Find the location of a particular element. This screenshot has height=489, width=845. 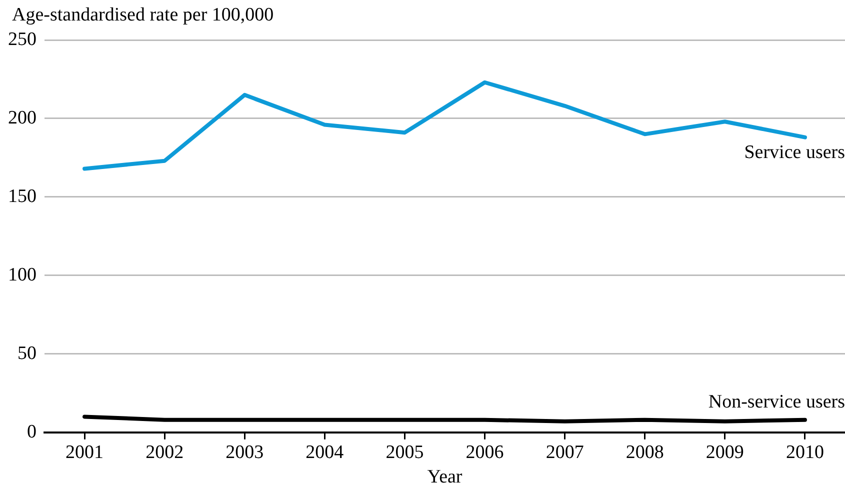

x-tick-label: 2005 is located at coordinates (405, 452).